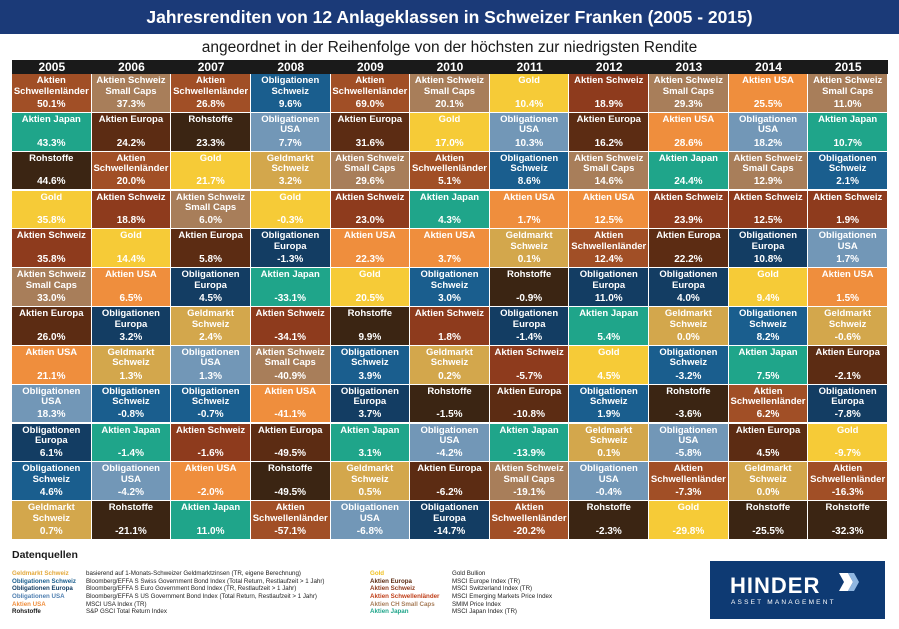 The image size is (899, 629). What do you see at coordinates (131, 260) in the screenshot?
I see `return-value: 14.4%` at bounding box center [131, 260].